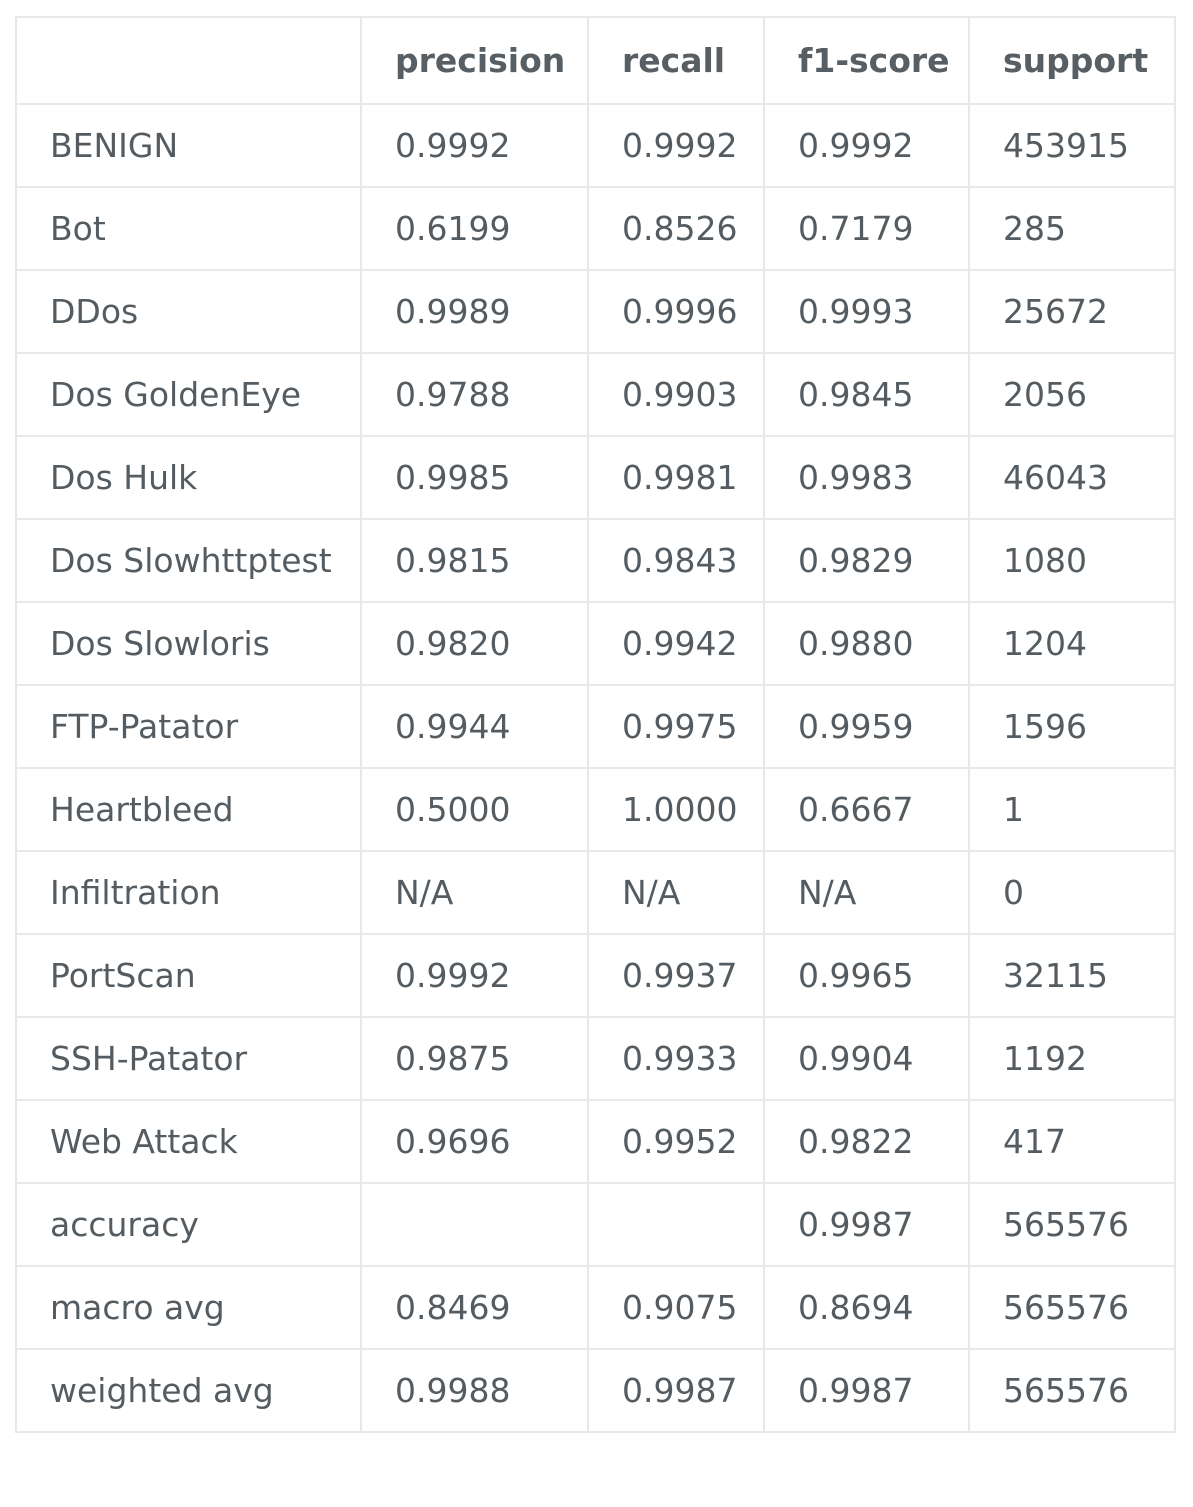 The width and height of the screenshot is (1193, 1507). I want to click on table-row: BENIGN 0.9992 0.9992 0.9992 453915, so click(595, 145).